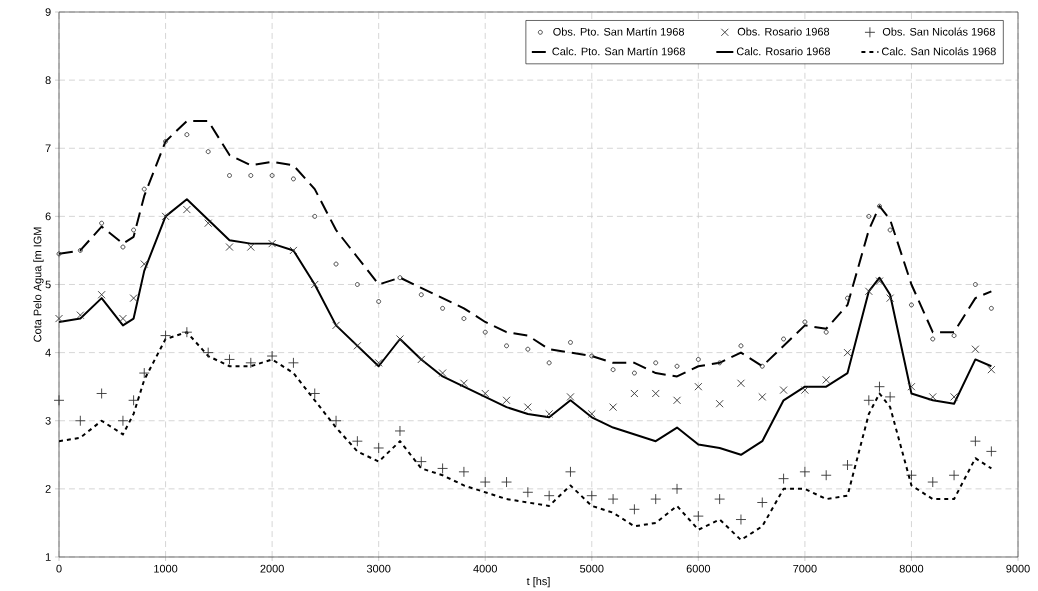  I want to click on legend-label: Calc. Pto. San Martín 1968, so click(618, 51).